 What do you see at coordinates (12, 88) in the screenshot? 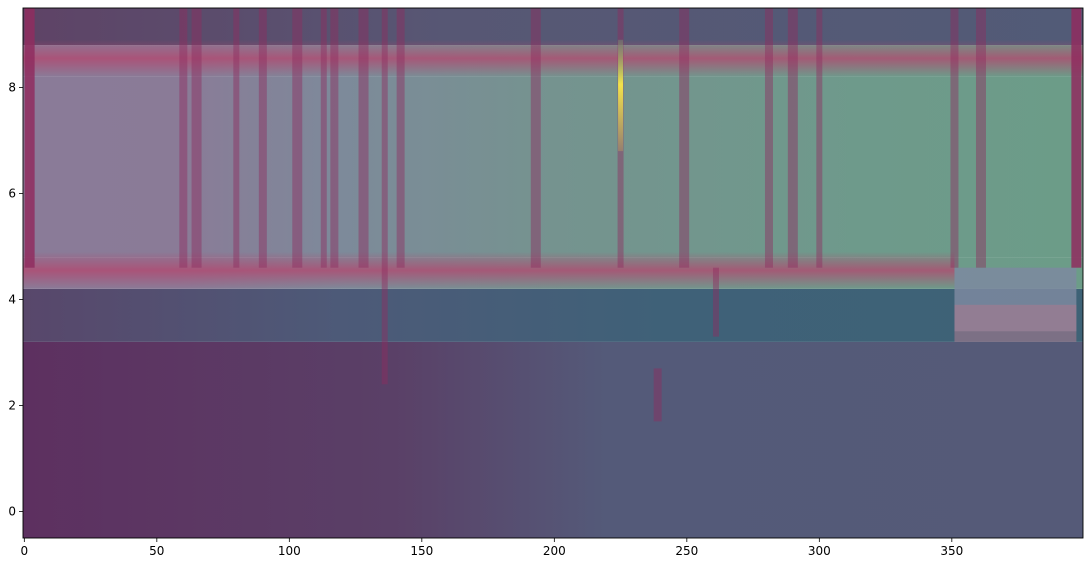
I see `y-tick-label: 8` at bounding box center [12, 88].